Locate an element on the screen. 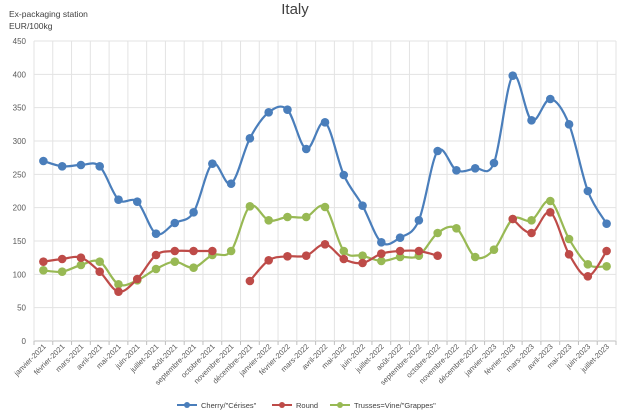 The height and width of the screenshot is (416, 626). series-line is located at coordinates (128, 271).